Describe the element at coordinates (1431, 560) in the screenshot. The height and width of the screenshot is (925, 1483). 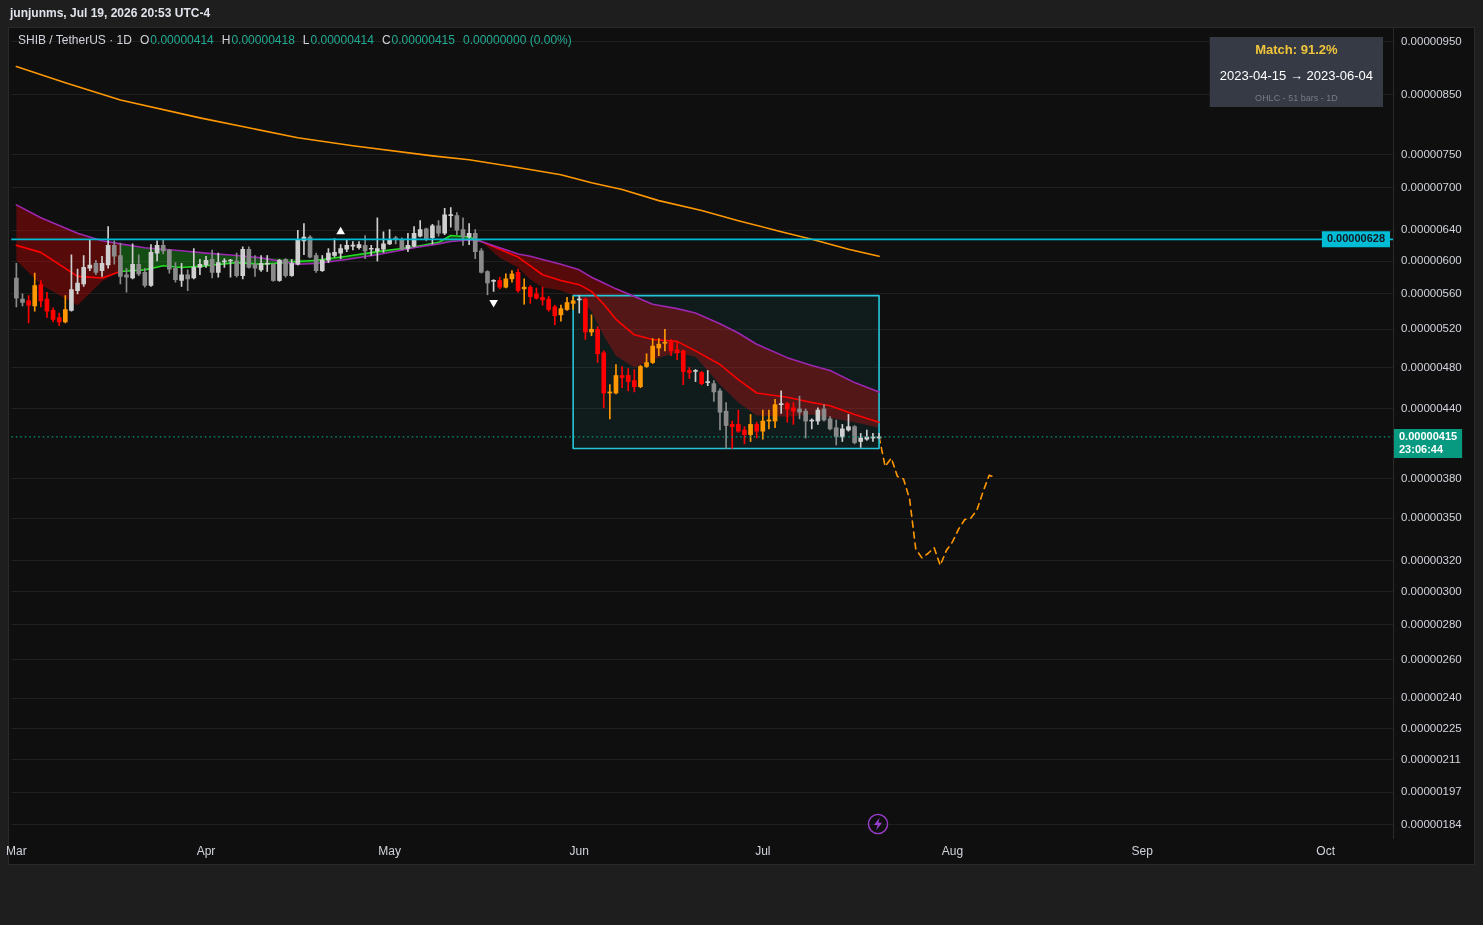
I see `y-tick-label: 0.00000320` at that location.